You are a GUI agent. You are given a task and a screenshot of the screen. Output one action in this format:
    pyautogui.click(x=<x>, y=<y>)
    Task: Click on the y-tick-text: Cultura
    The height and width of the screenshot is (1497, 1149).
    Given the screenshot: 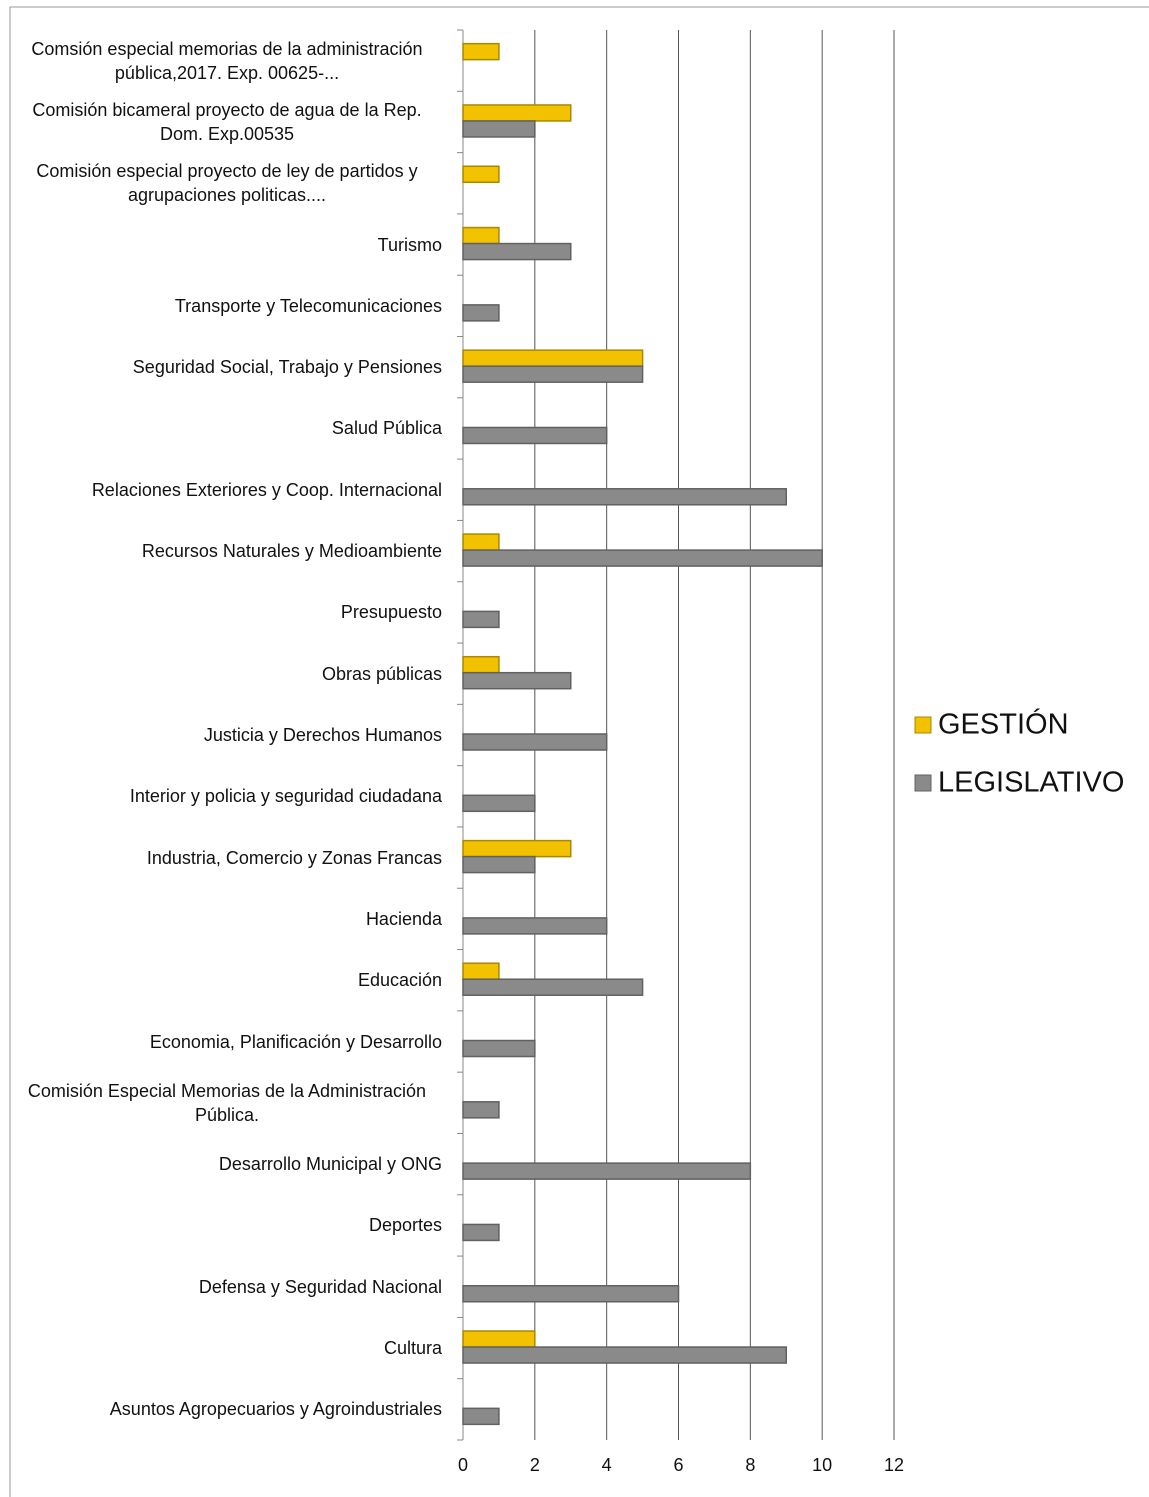 What is the action you would take?
    pyautogui.click(x=412, y=1348)
    